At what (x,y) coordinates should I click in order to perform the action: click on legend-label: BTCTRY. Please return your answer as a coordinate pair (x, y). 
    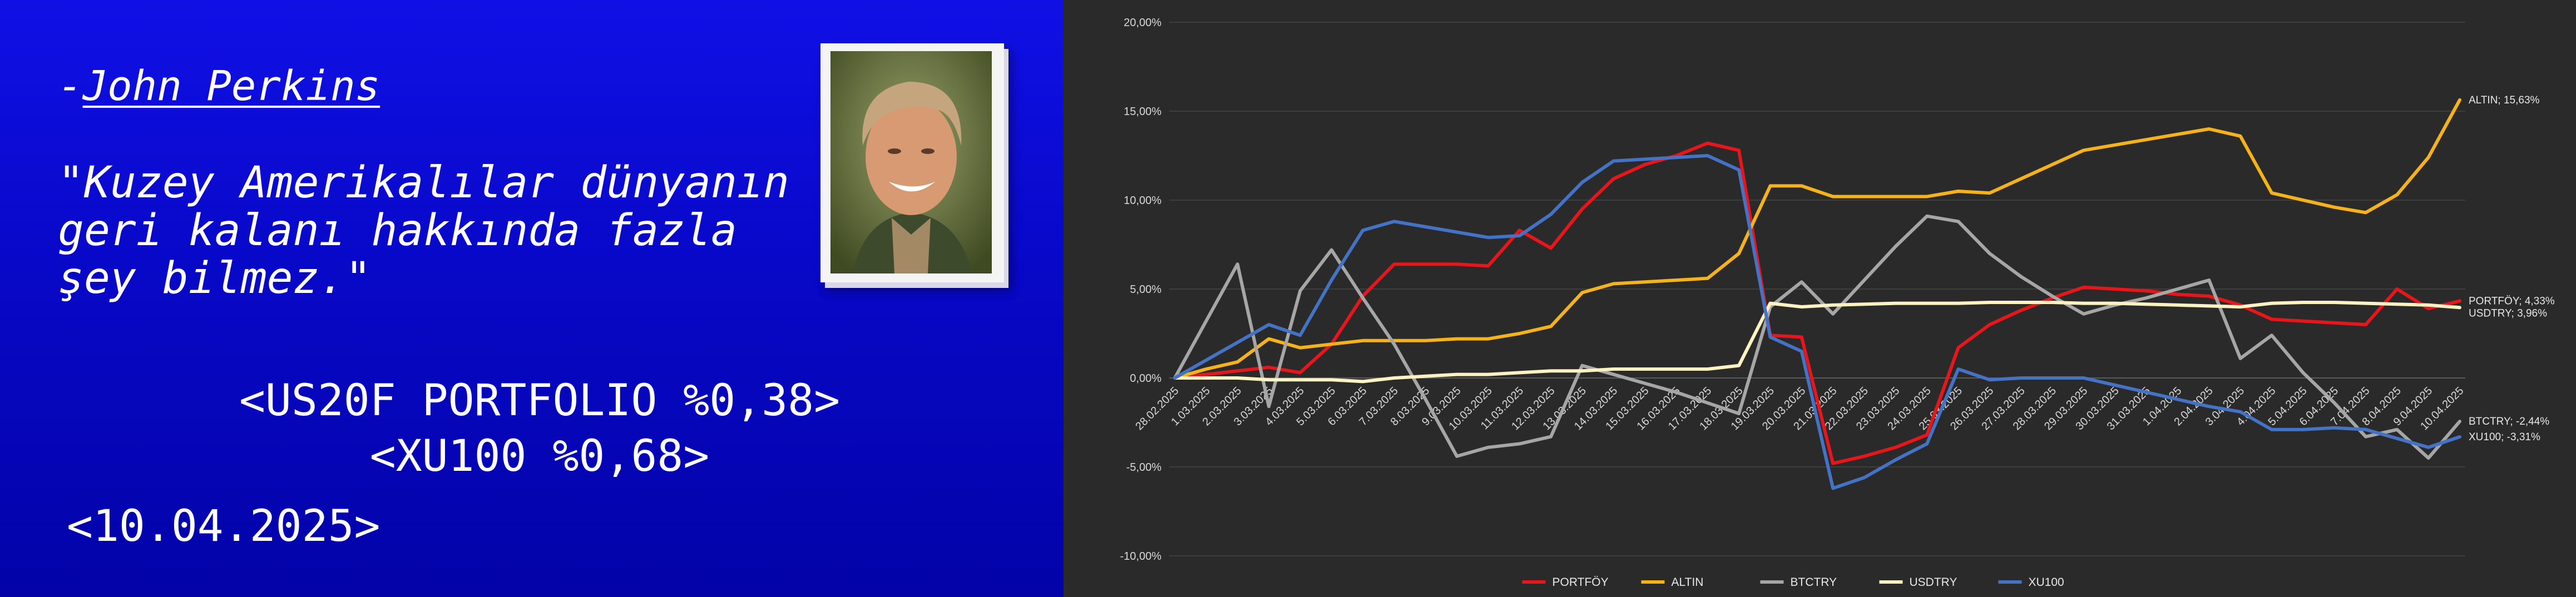
    Looking at the image, I should click on (1814, 582).